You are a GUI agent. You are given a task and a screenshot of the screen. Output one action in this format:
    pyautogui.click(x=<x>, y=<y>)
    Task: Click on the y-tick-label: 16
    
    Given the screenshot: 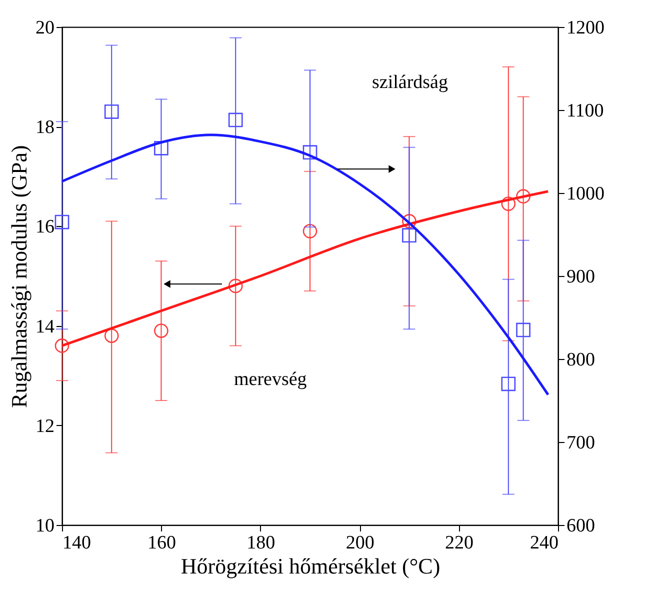 What is the action you would take?
    pyautogui.click(x=45, y=227)
    